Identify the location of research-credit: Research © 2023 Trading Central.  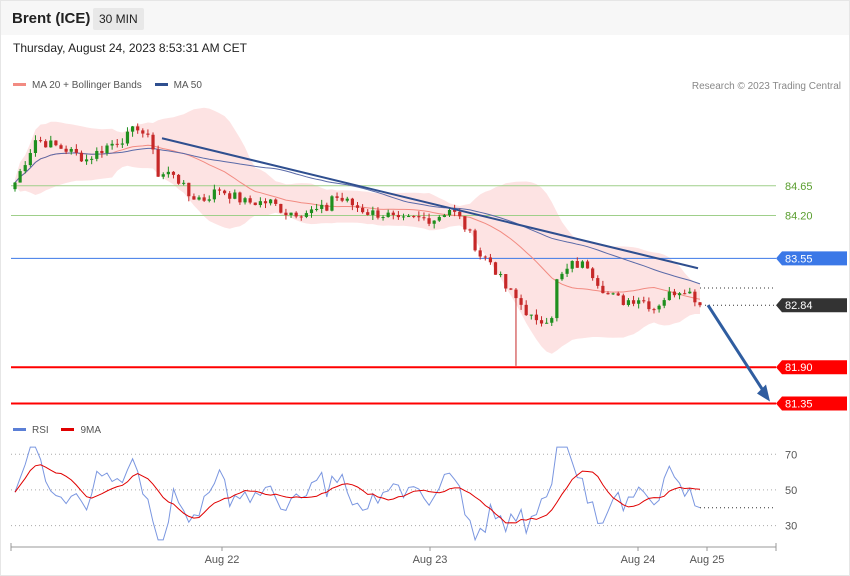
(766, 86).